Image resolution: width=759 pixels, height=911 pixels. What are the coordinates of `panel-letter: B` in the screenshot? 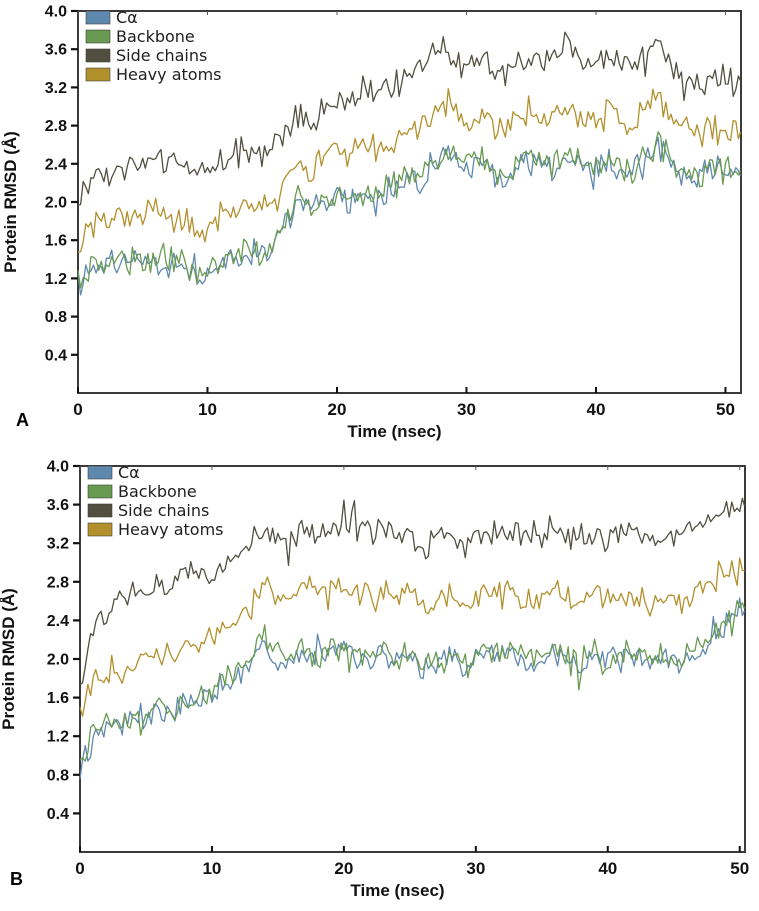 It's located at (16, 879).